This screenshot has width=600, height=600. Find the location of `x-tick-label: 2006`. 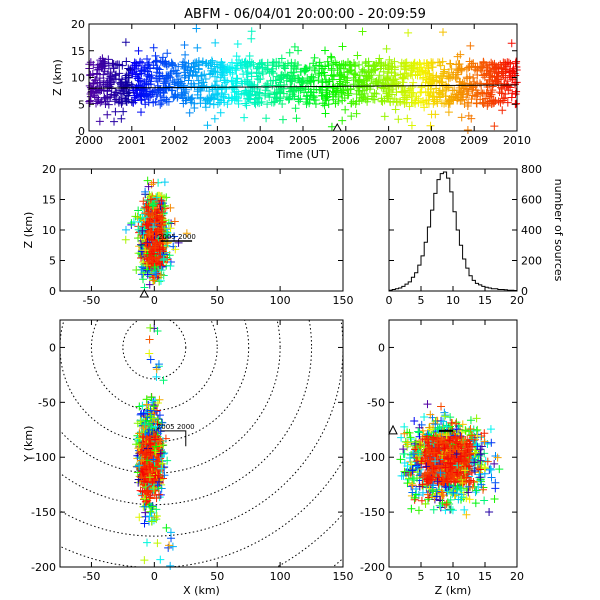

x-tick-label: 2006 is located at coordinates (346, 140).